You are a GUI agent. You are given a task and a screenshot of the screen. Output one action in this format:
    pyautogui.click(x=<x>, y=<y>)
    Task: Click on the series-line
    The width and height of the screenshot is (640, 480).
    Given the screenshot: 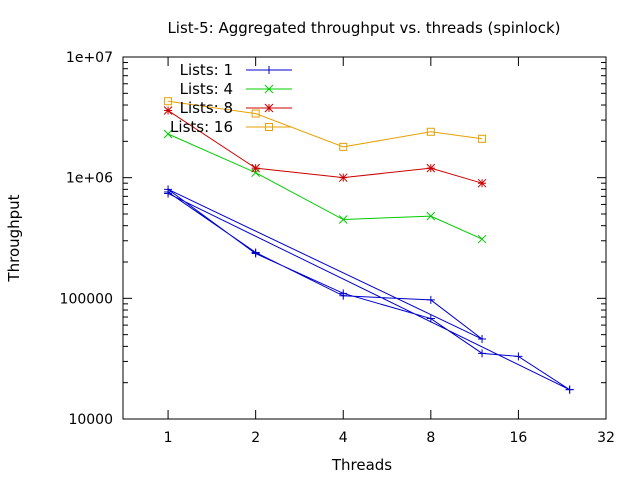 What is the action you would take?
    pyautogui.click(x=325, y=124)
    